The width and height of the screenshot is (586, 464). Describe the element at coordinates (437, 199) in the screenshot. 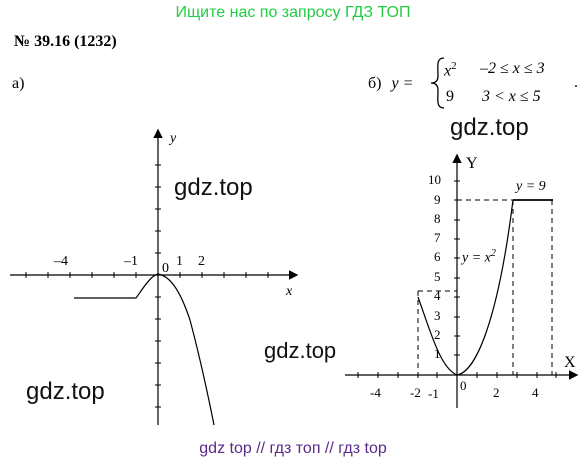

I see `graph-b-ytick-label: 9` at that location.